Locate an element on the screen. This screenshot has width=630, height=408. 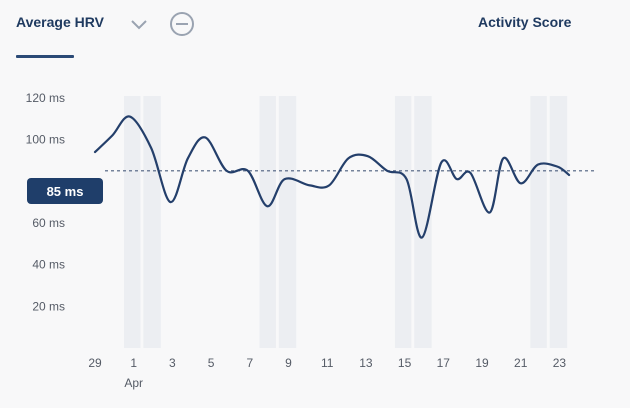
tab-average-hrv: Average HRV is located at coordinates (60, 22).